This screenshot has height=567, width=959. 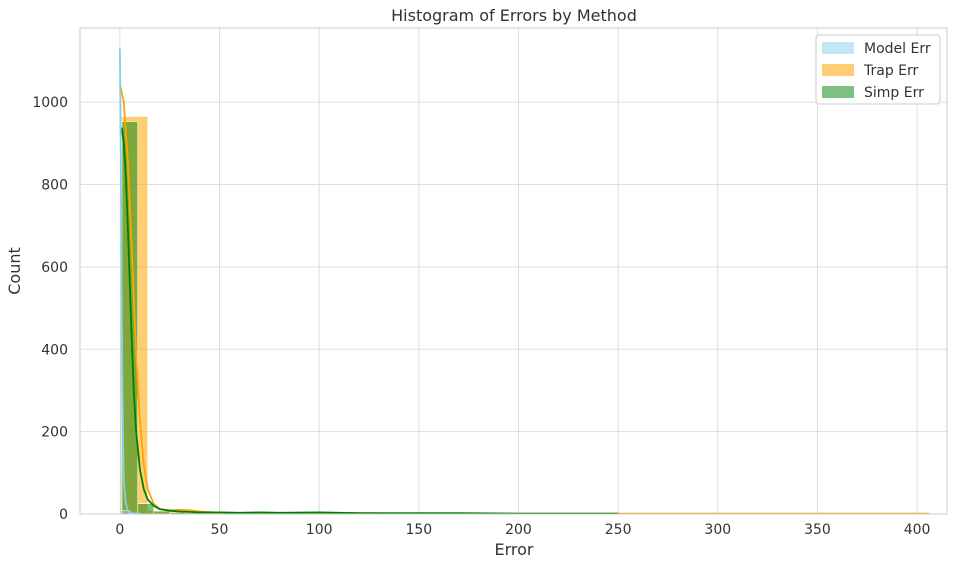 What do you see at coordinates (894, 93) in the screenshot?
I see `legend-label: Simp Err` at bounding box center [894, 93].